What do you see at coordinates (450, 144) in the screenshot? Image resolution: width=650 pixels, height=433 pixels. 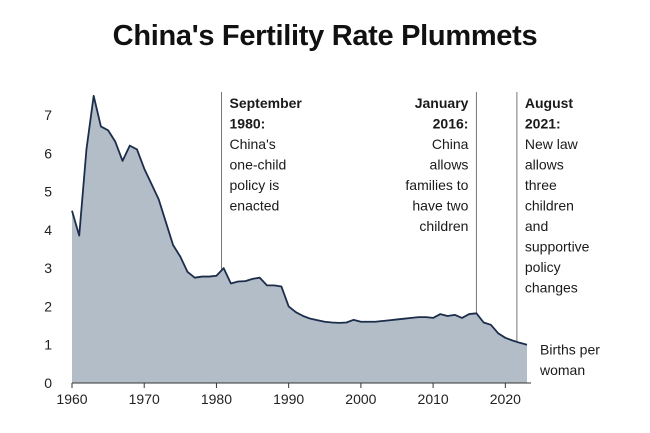 I see `annotation-text-line: China` at bounding box center [450, 144].